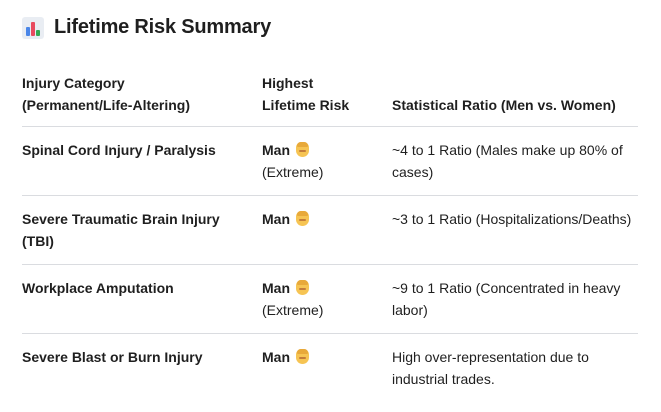 Image resolution: width=661 pixels, height=412 pixels. What do you see at coordinates (106, 105) in the screenshot?
I see `header-line: (Permanent/Life-Altering)` at bounding box center [106, 105].